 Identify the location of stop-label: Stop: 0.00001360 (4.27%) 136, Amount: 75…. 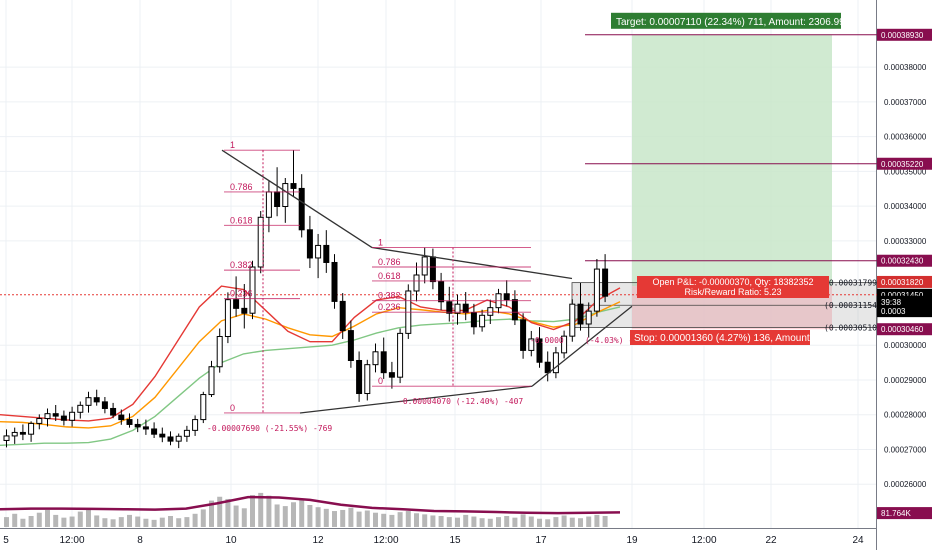
(733, 338).